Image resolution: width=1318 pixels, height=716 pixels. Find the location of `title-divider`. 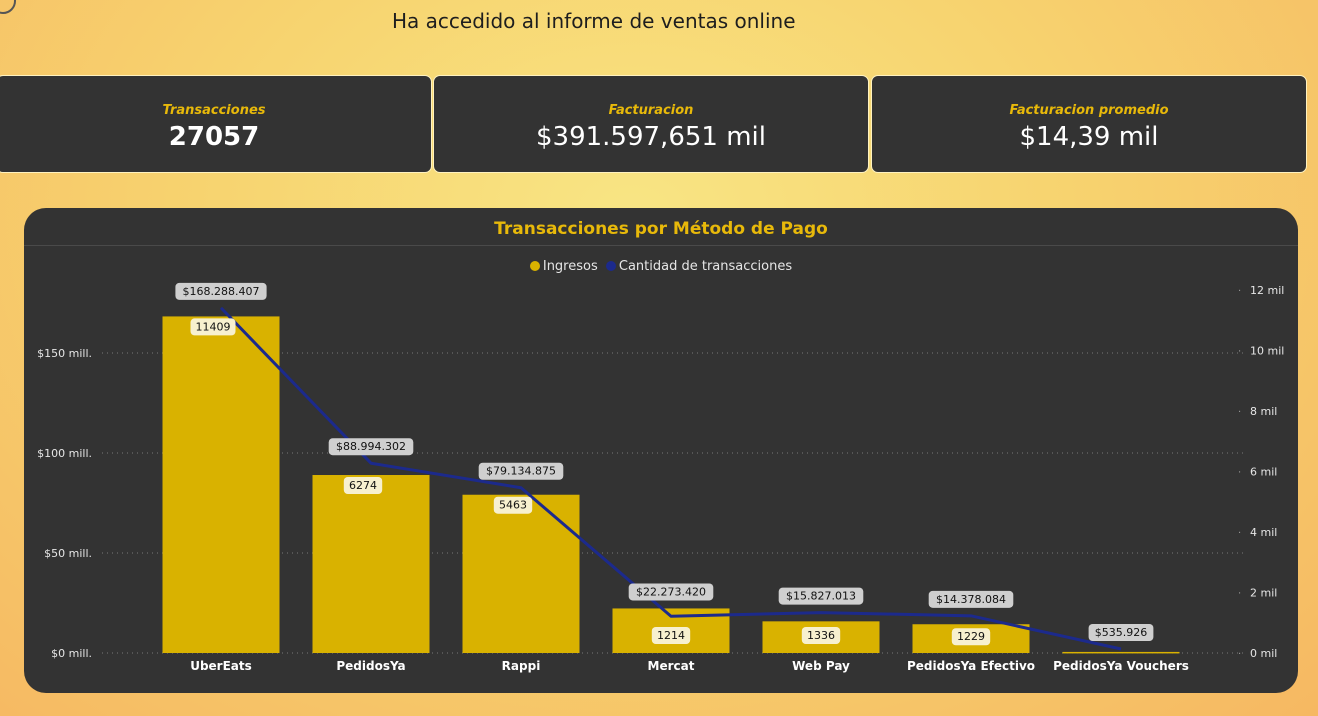

title-divider is located at coordinates (661, 245).